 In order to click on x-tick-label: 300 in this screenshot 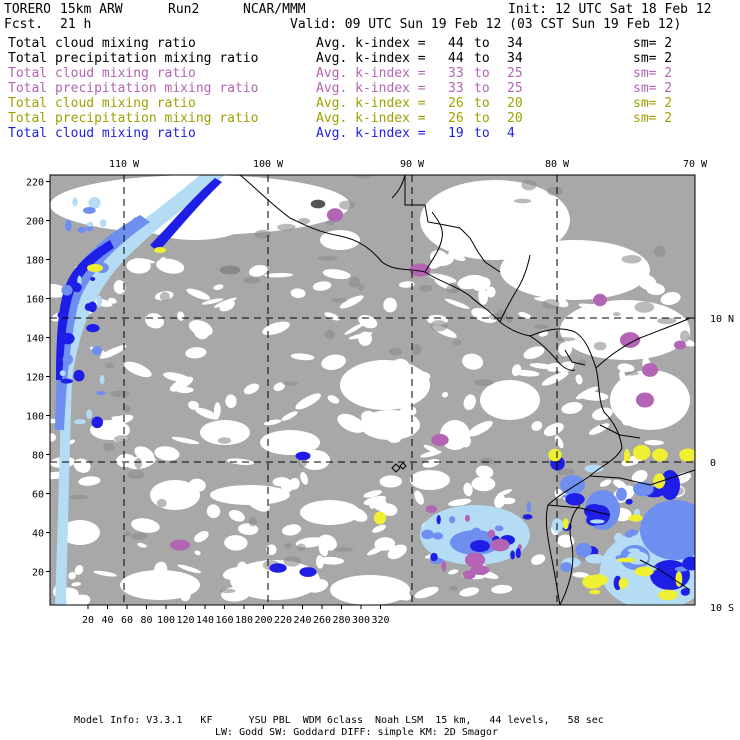, I will do `click(361, 620)`.